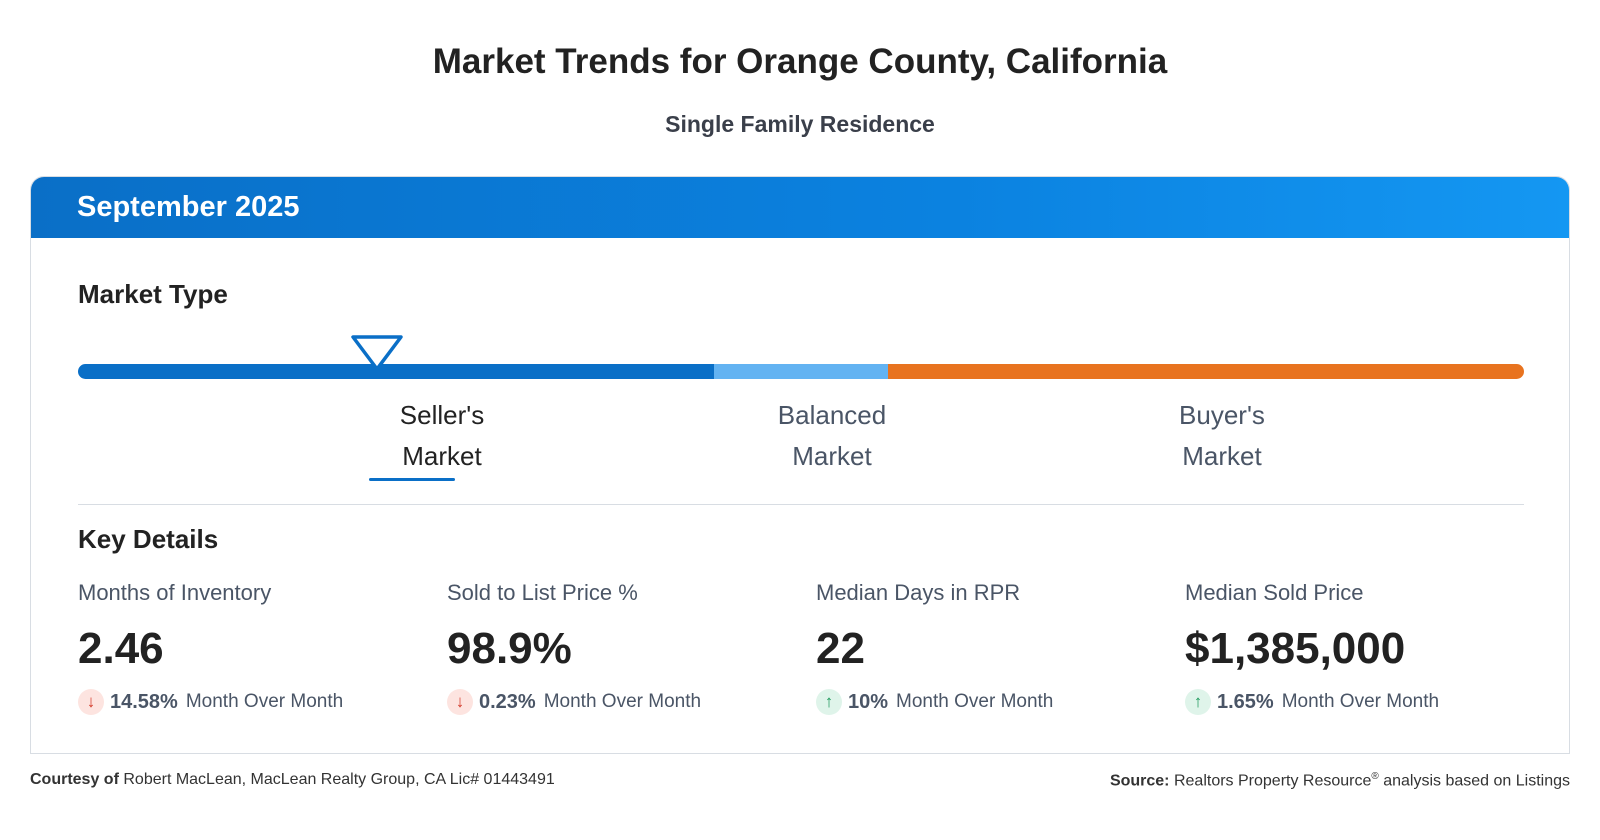  I want to click on metric-change: ↓ 14.58% Month Over Month, so click(258, 702).